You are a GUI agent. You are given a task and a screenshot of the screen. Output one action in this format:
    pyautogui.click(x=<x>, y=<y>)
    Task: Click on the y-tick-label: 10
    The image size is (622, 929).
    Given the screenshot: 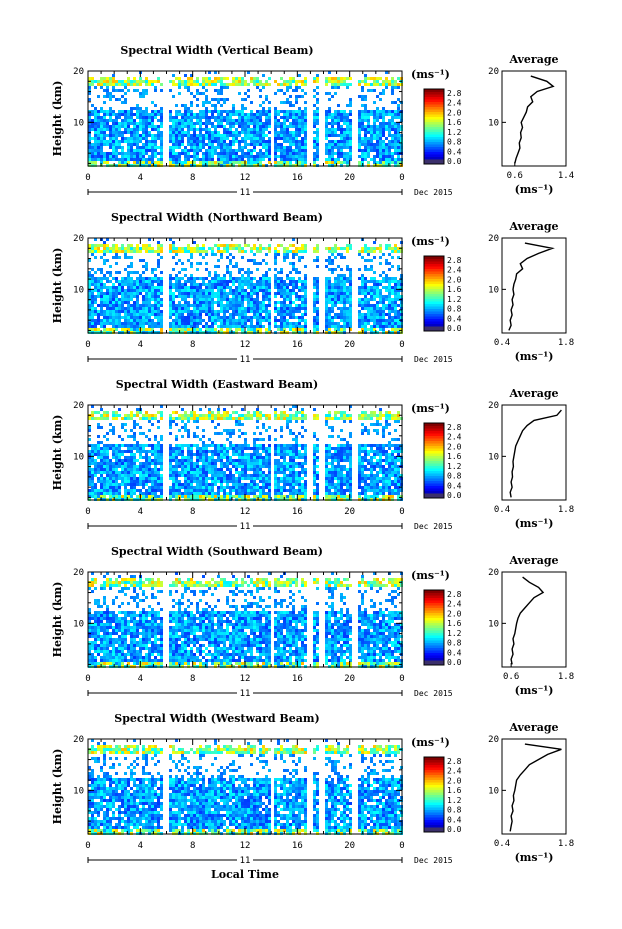 What is the action you would take?
    pyautogui.click(x=78, y=123)
    